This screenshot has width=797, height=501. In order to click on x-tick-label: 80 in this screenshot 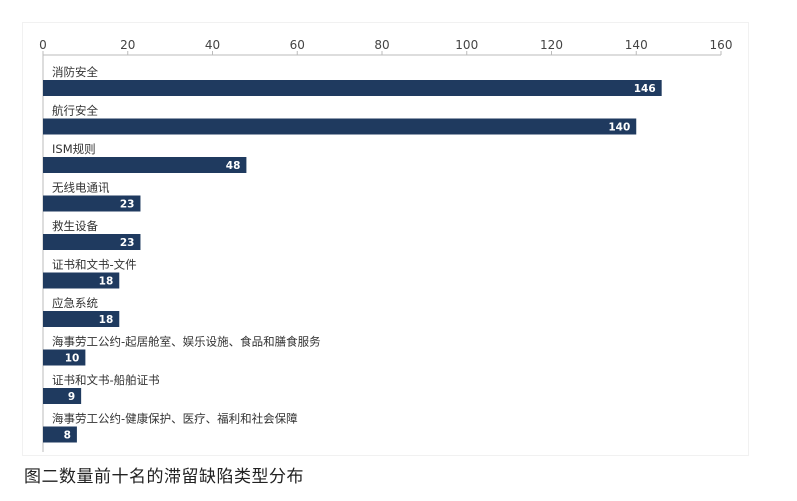, I will do `click(381, 45)`.